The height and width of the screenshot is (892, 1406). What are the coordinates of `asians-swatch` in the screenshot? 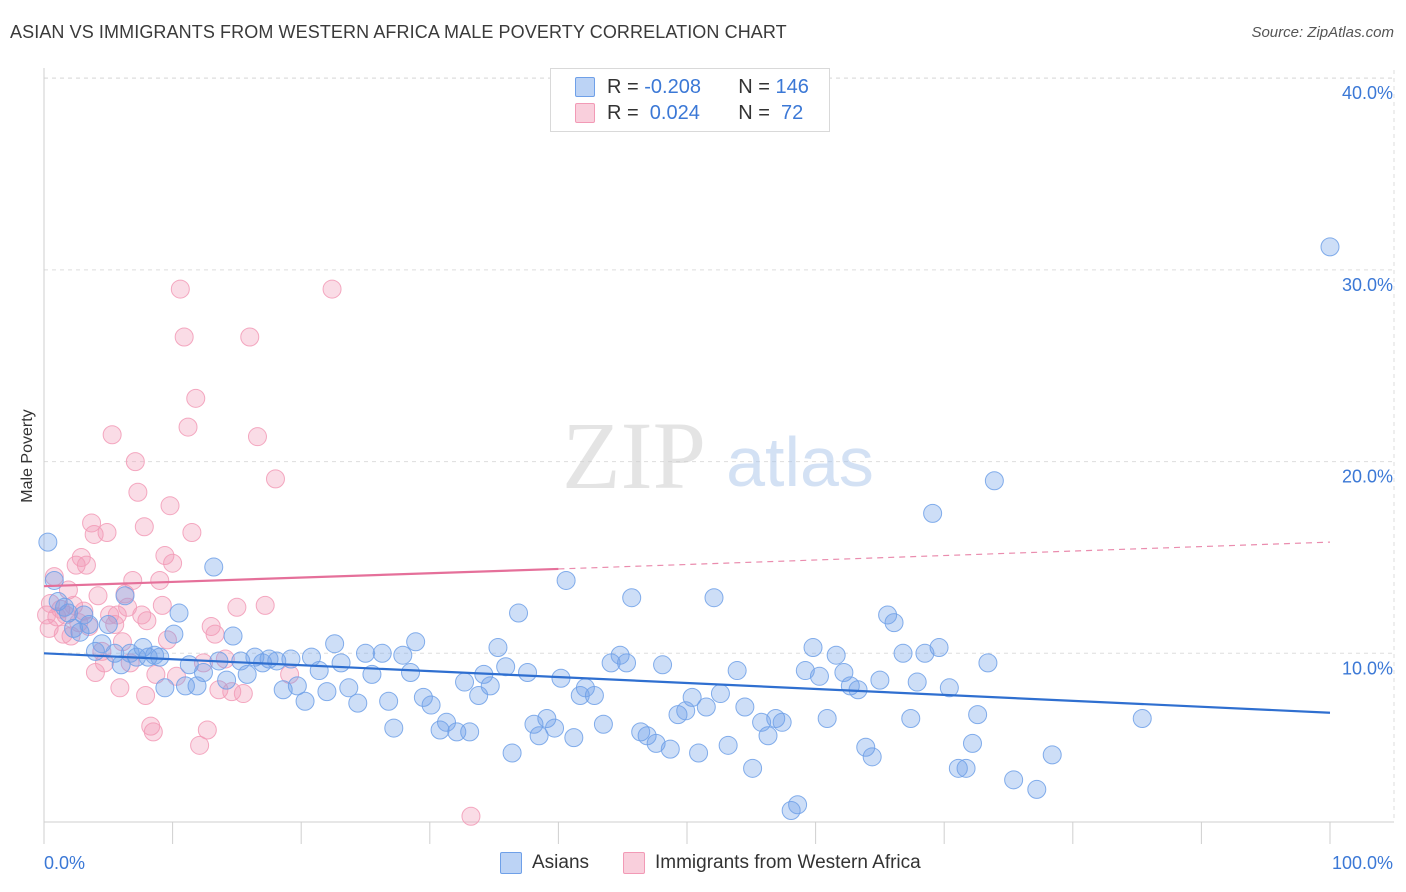 It's located at (585, 87).